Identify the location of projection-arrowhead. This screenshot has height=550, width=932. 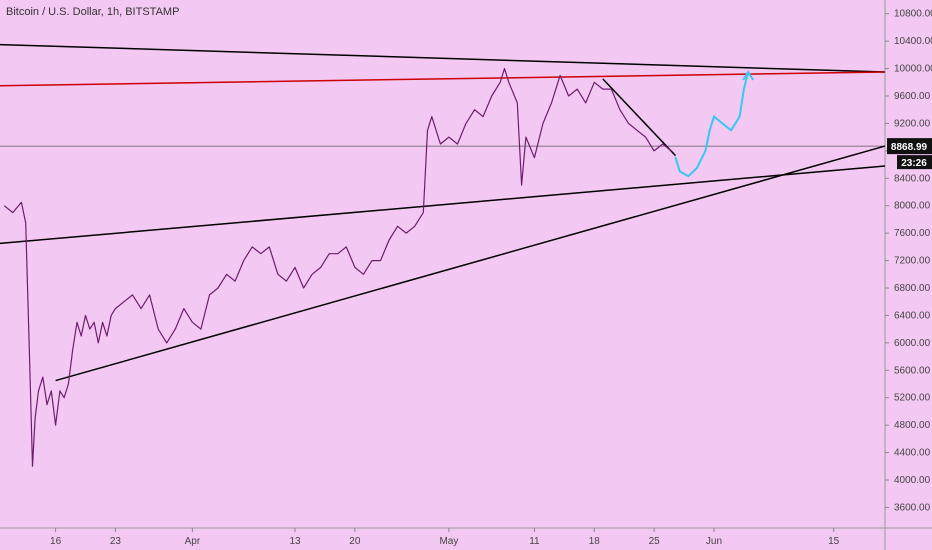
(748, 75).